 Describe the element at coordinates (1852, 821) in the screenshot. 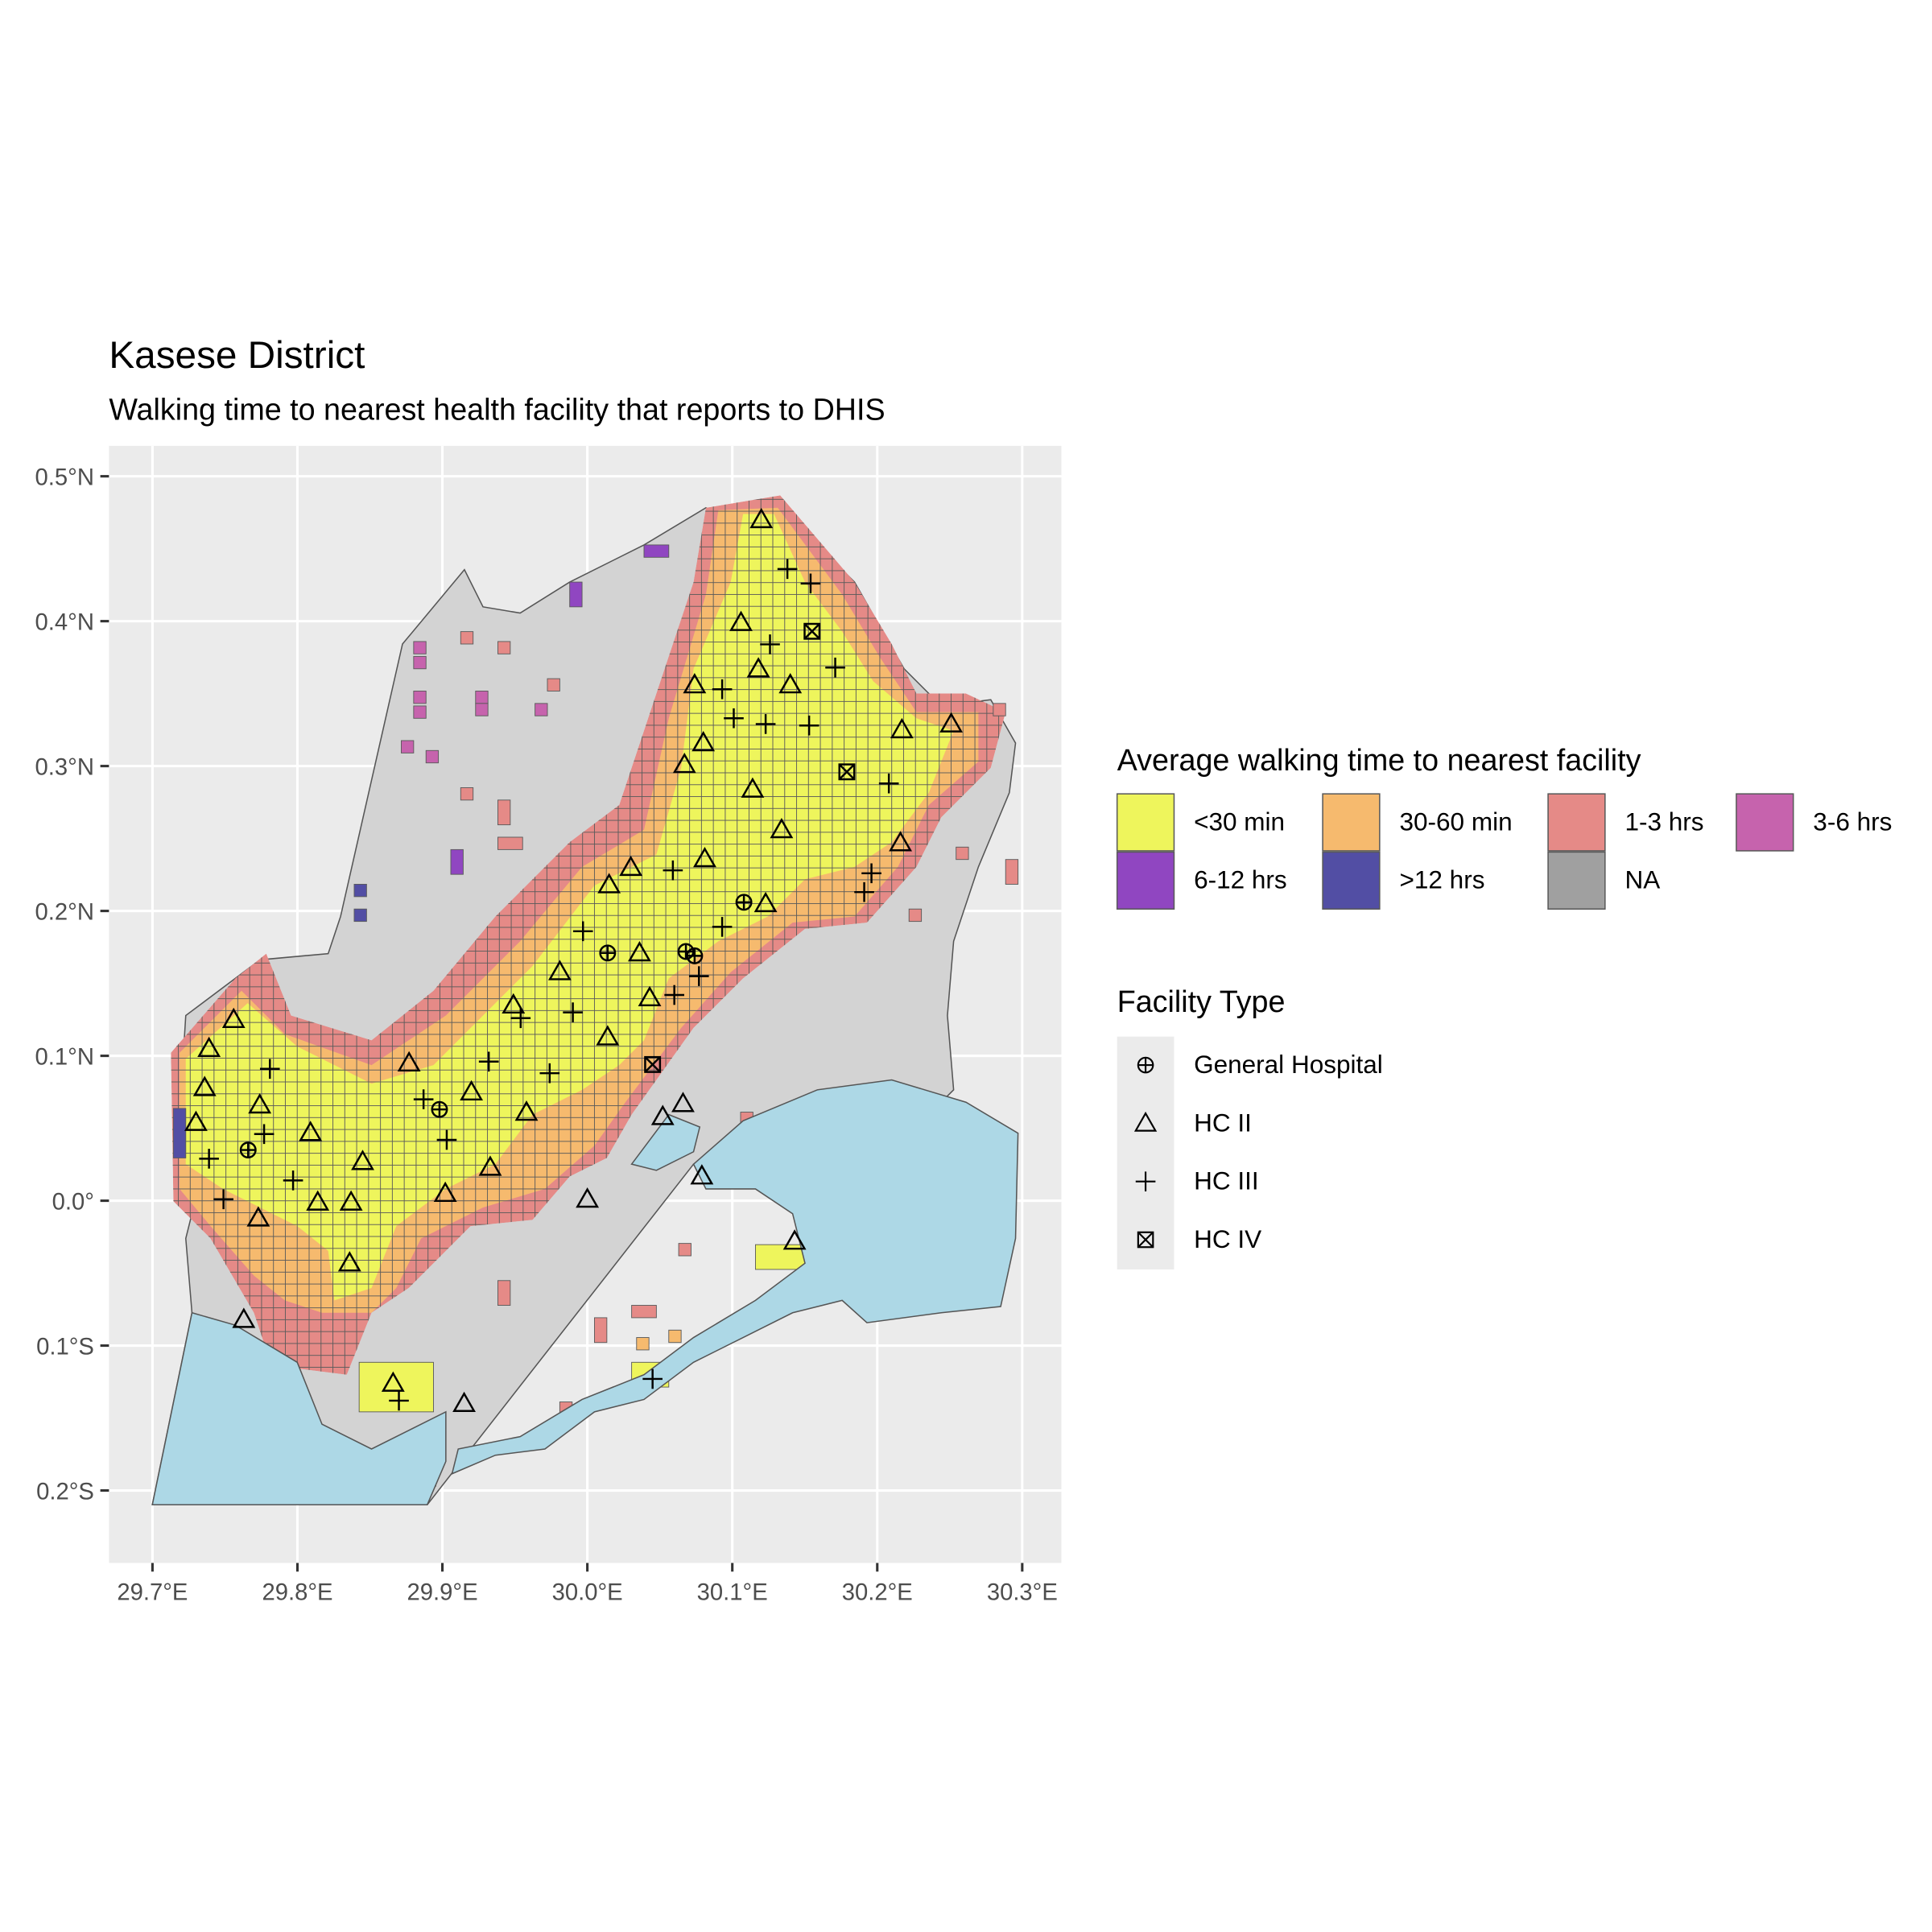

I see `legend-label: 3-6 hrs` at that location.